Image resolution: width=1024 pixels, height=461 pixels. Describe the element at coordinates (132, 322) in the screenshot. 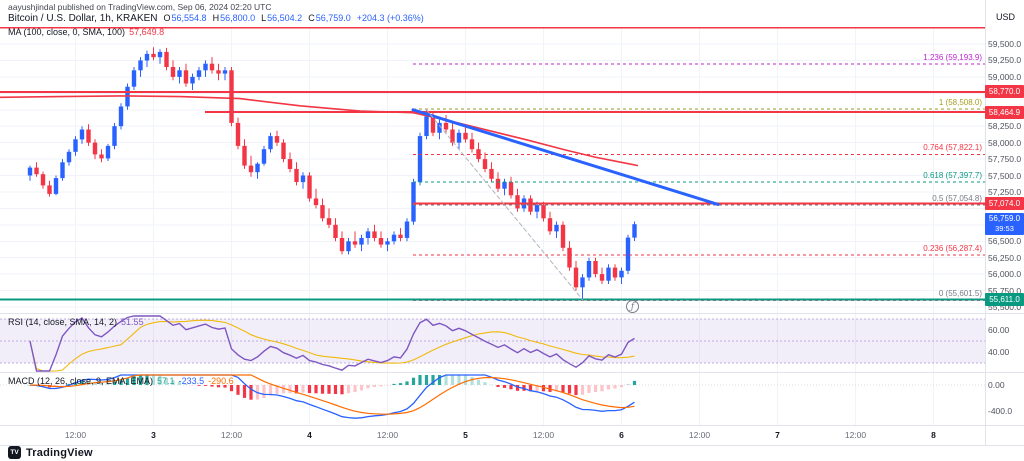

I see `rsi-value: 51.55` at that location.